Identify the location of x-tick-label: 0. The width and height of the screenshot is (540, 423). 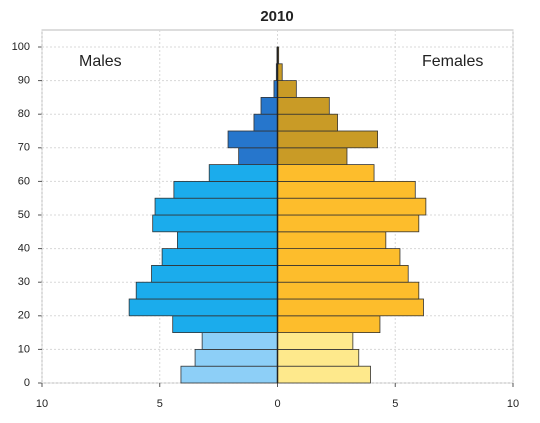
(277, 404).